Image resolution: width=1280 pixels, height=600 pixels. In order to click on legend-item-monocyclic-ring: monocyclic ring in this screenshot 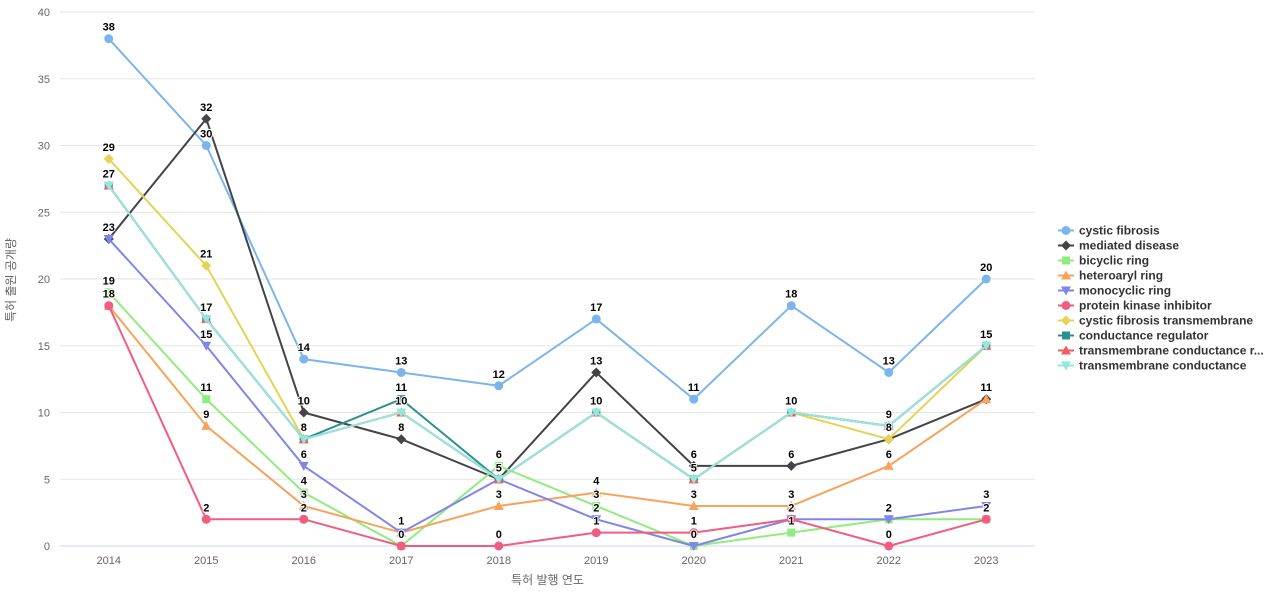, I will do `click(1114, 291)`.